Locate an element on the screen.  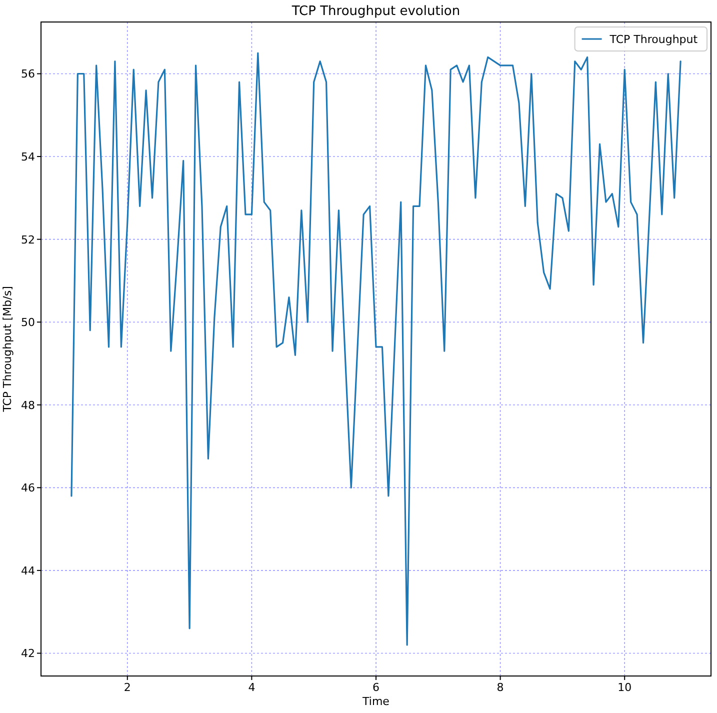
chart-title: TCP Throughput evolution is located at coordinates (375, 11).